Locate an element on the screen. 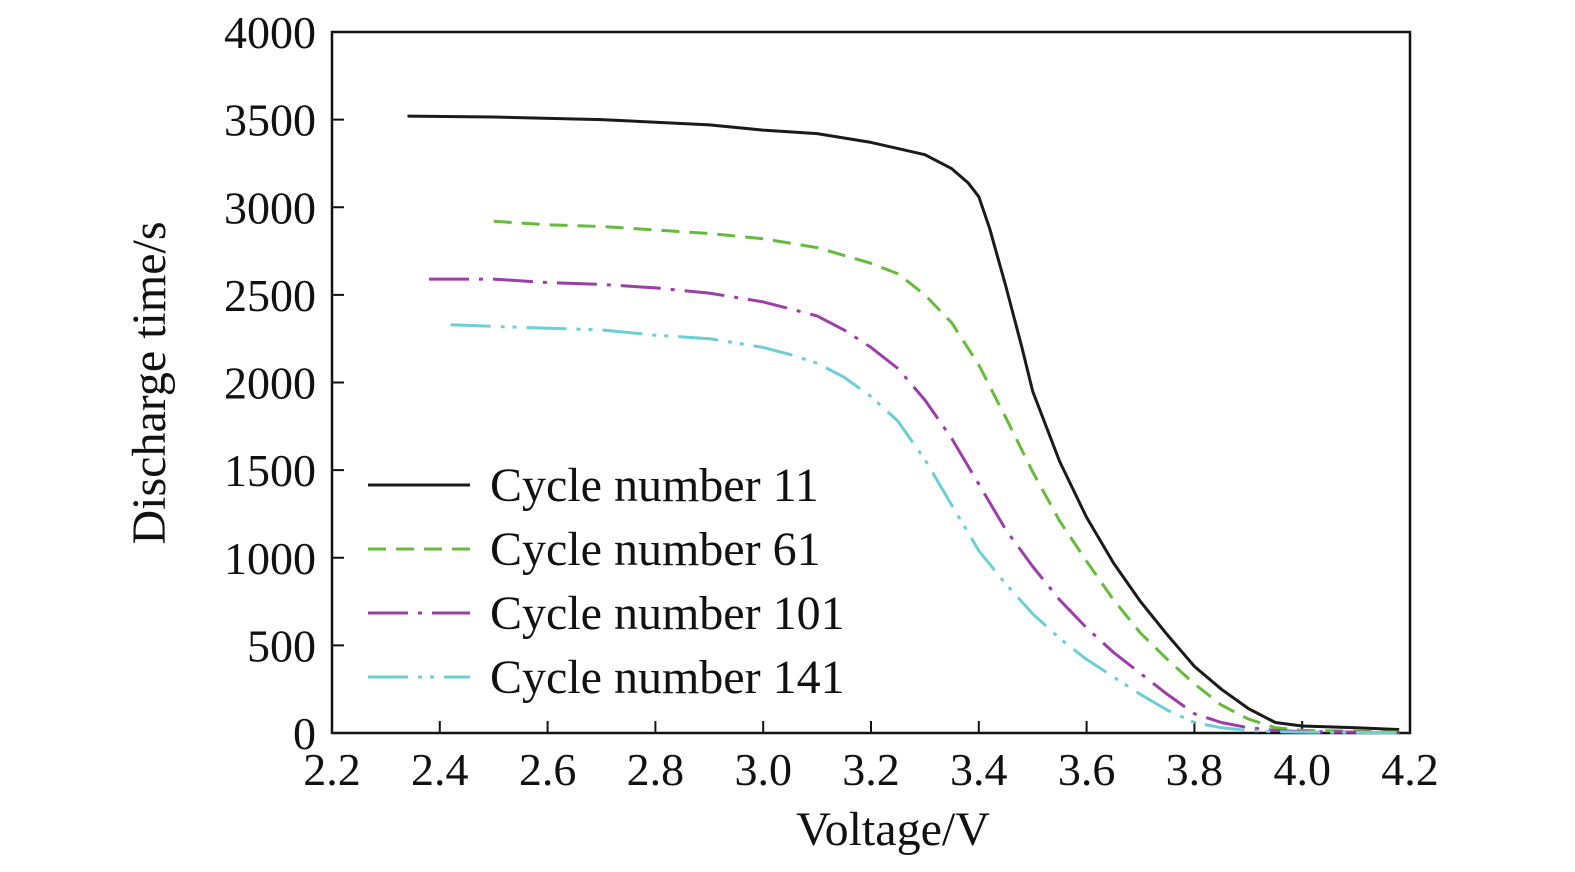 This screenshot has width=1575, height=872. y-tick-label: 2000 is located at coordinates (270, 383).